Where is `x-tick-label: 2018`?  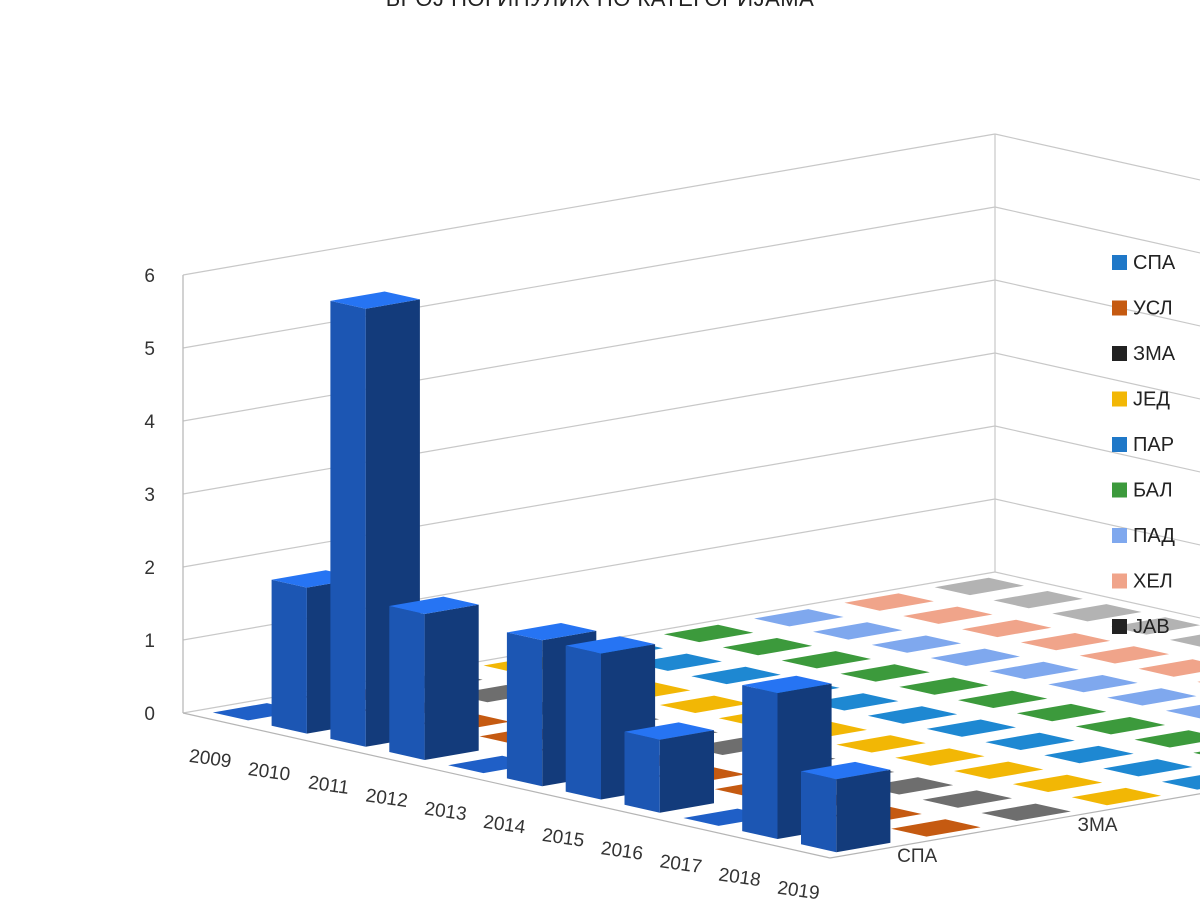
x-tick-label: 2018 is located at coordinates (739, 877).